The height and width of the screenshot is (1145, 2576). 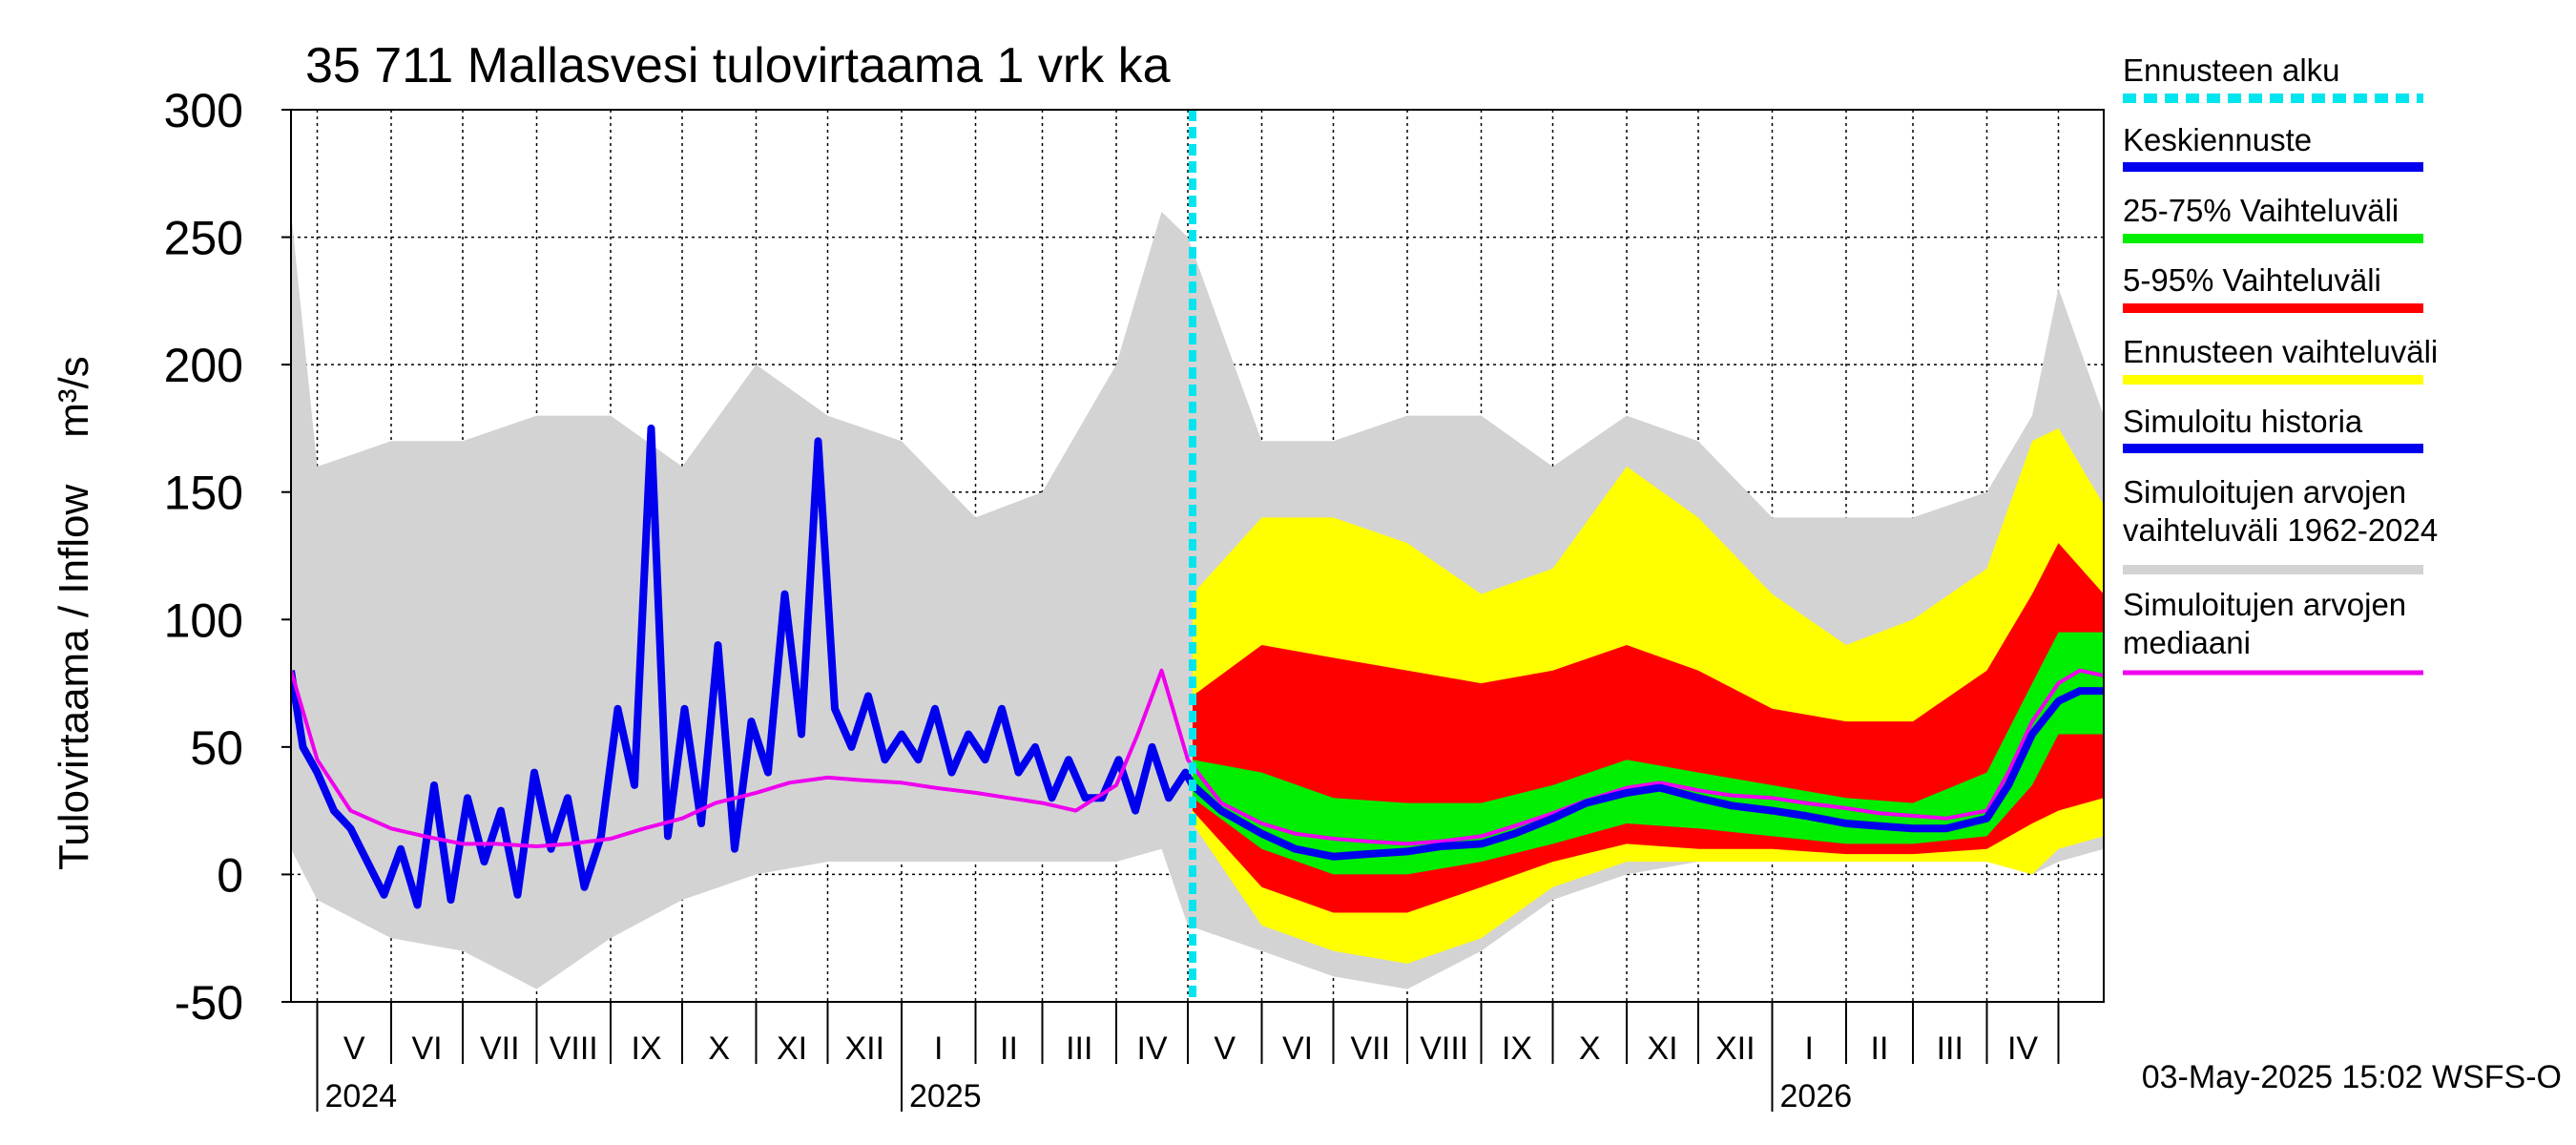 What do you see at coordinates (230, 875) in the screenshot?
I see `y-tick-label: 0` at bounding box center [230, 875].